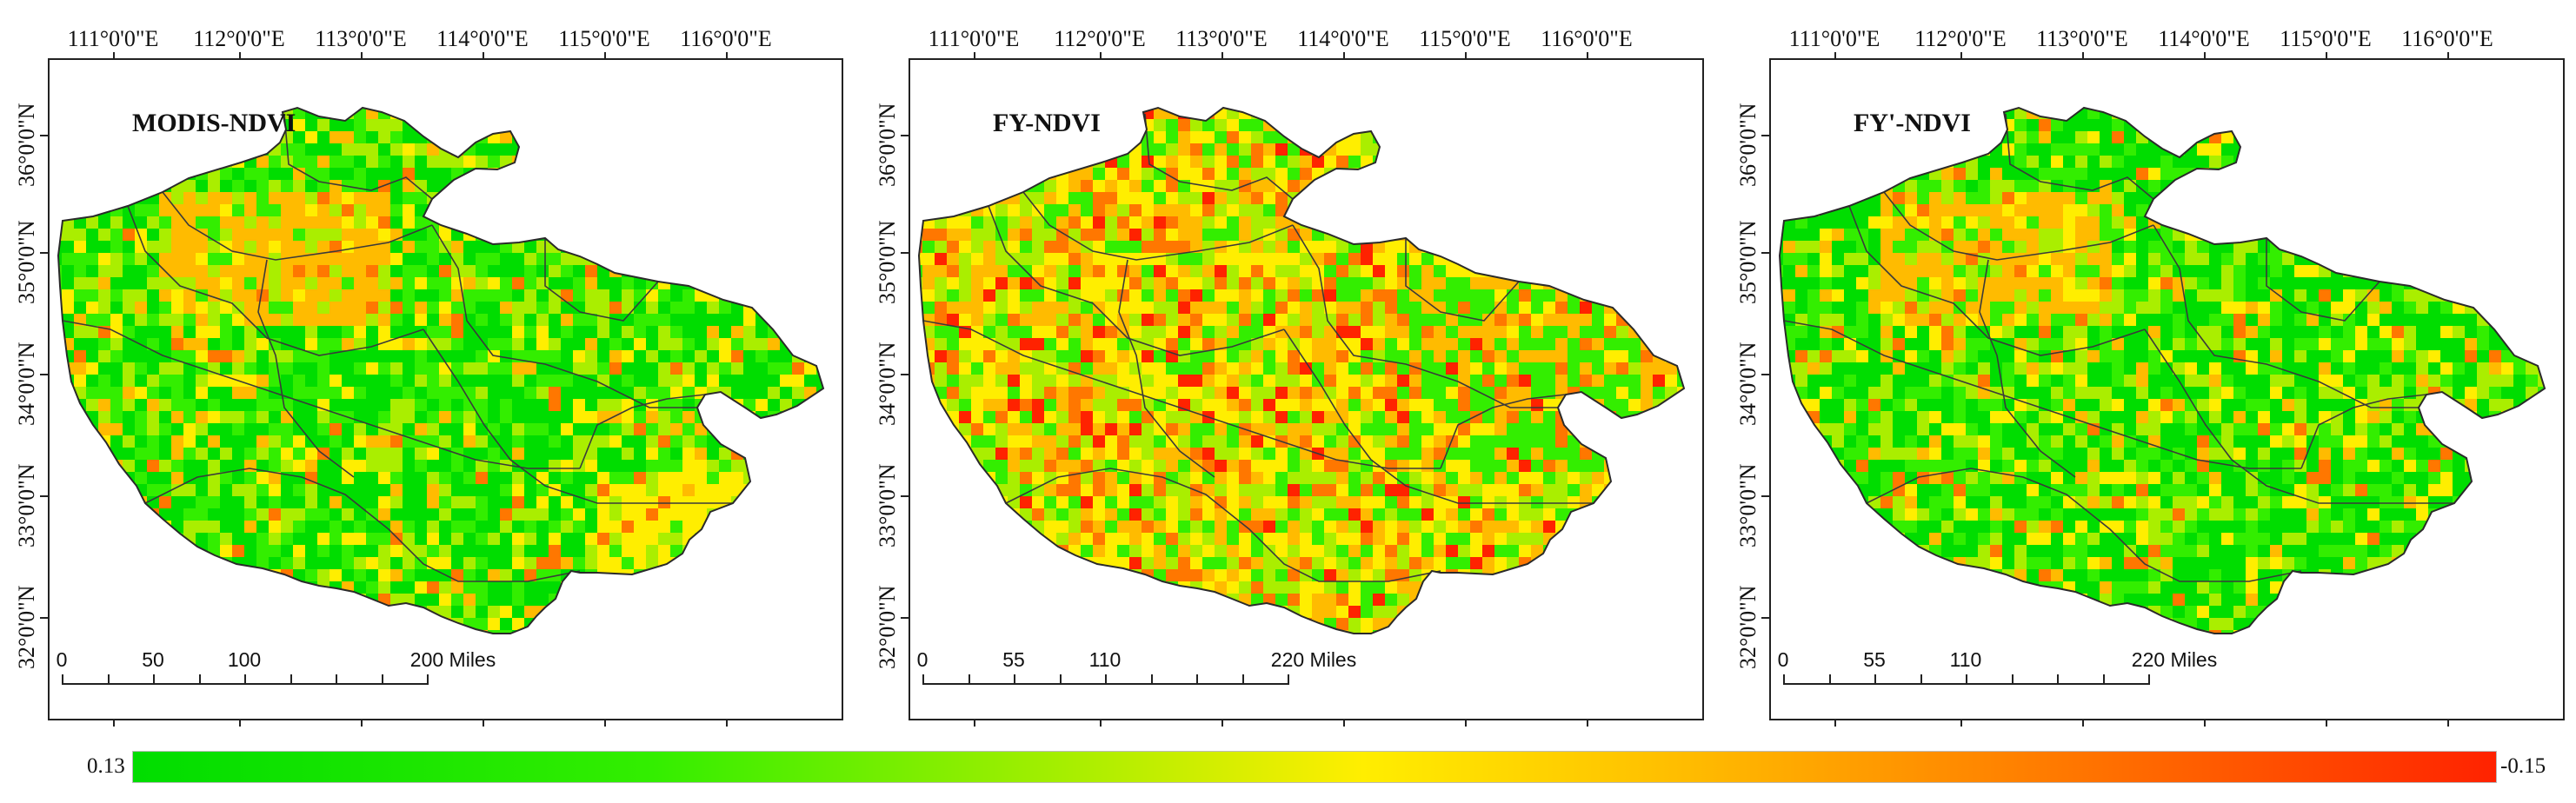 Image resolution: width=2576 pixels, height=803 pixels. Describe the element at coordinates (44, 253) in the screenshot. I see `latitude-tick` at that location.